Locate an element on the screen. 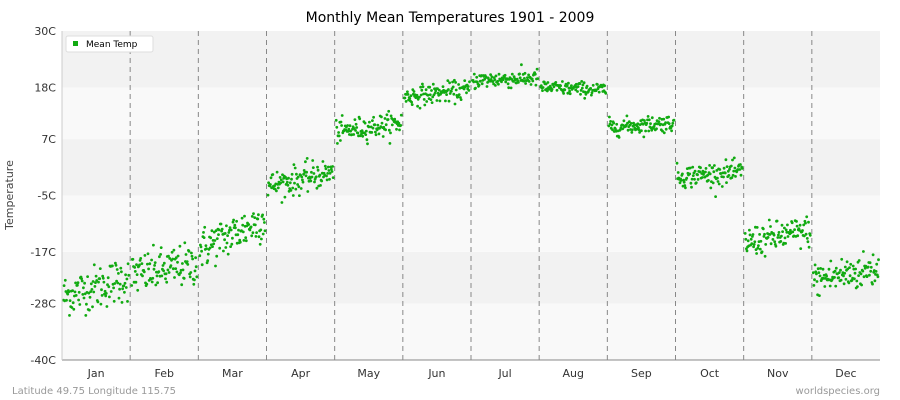  y-tick-label: -40C is located at coordinates (43, 360).